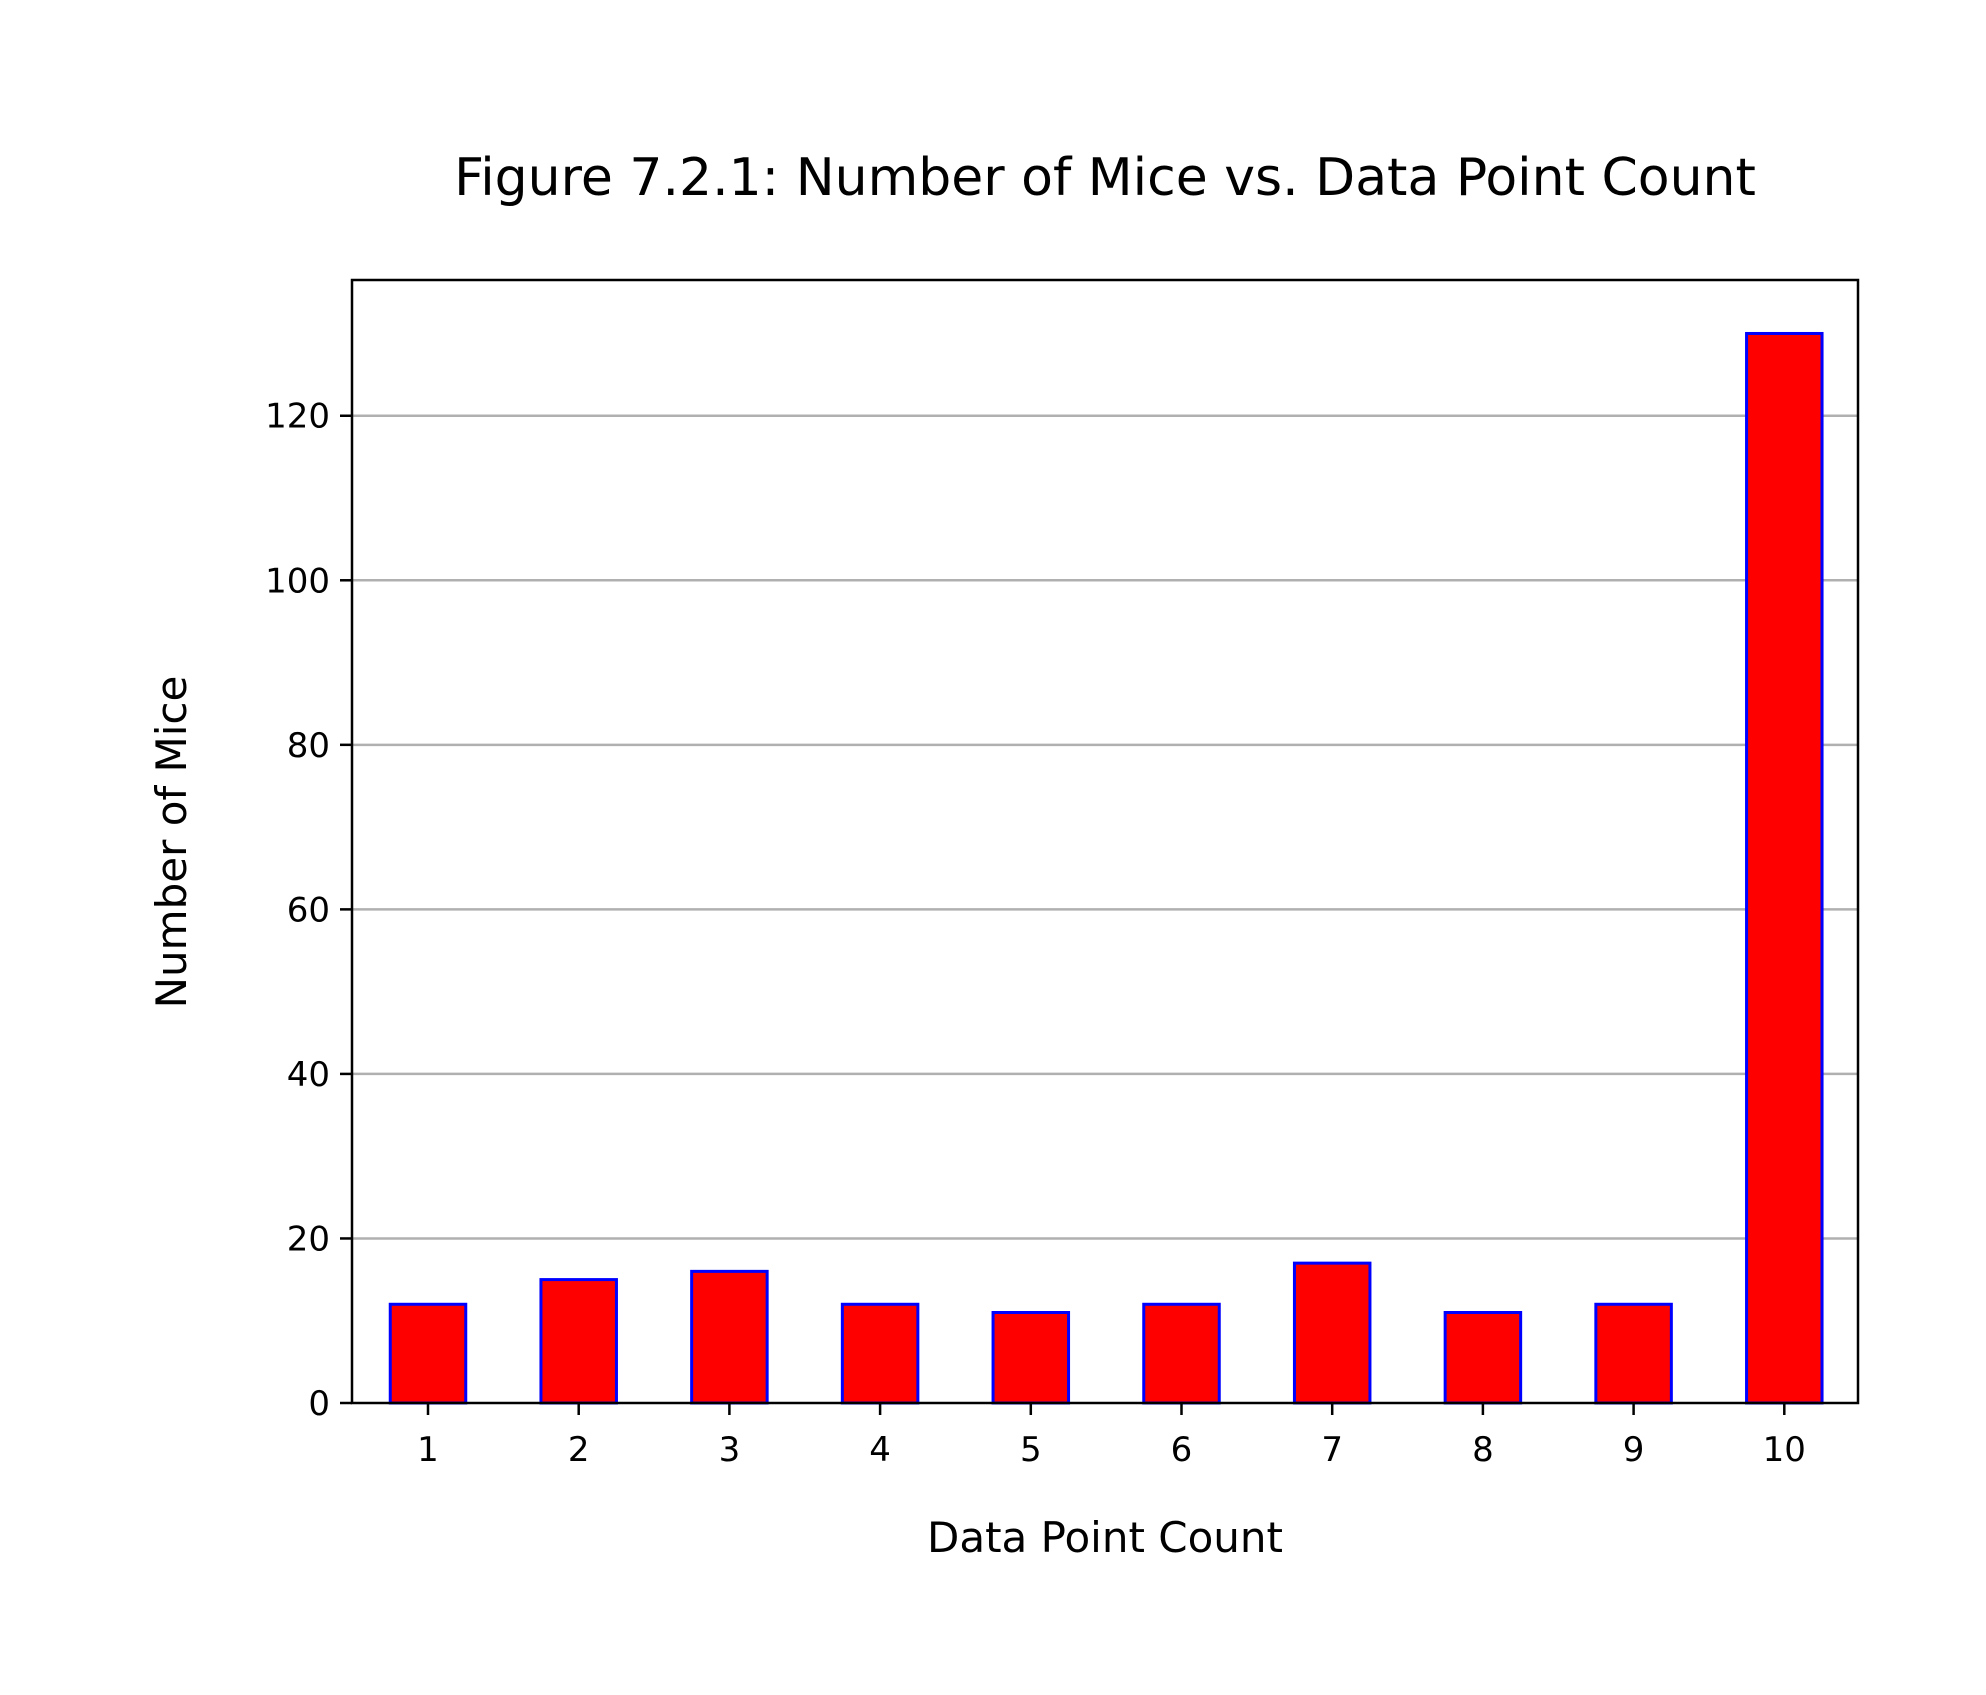  I want to click on x-tick-label: 9, so click(1634, 1450).